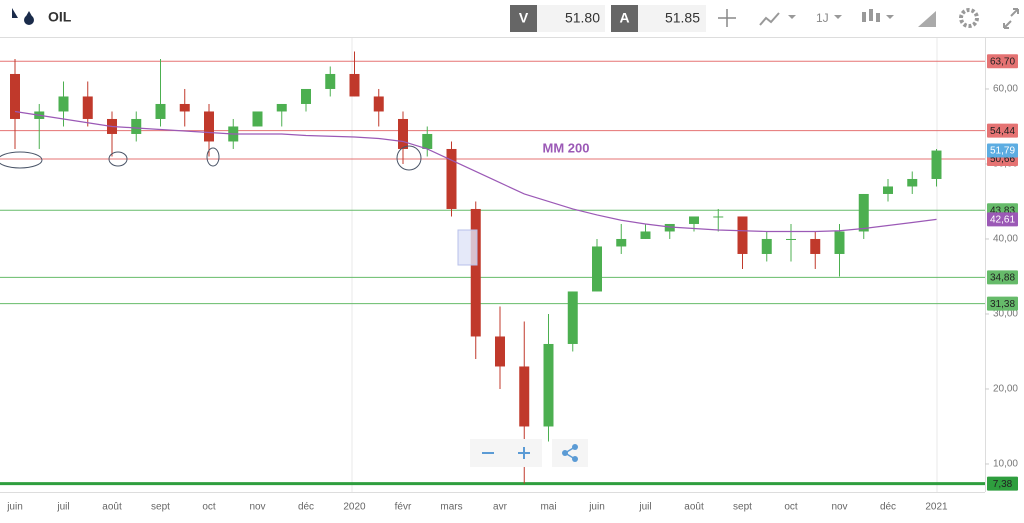  I want to click on x-tick-label: avr, so click(500, 507).